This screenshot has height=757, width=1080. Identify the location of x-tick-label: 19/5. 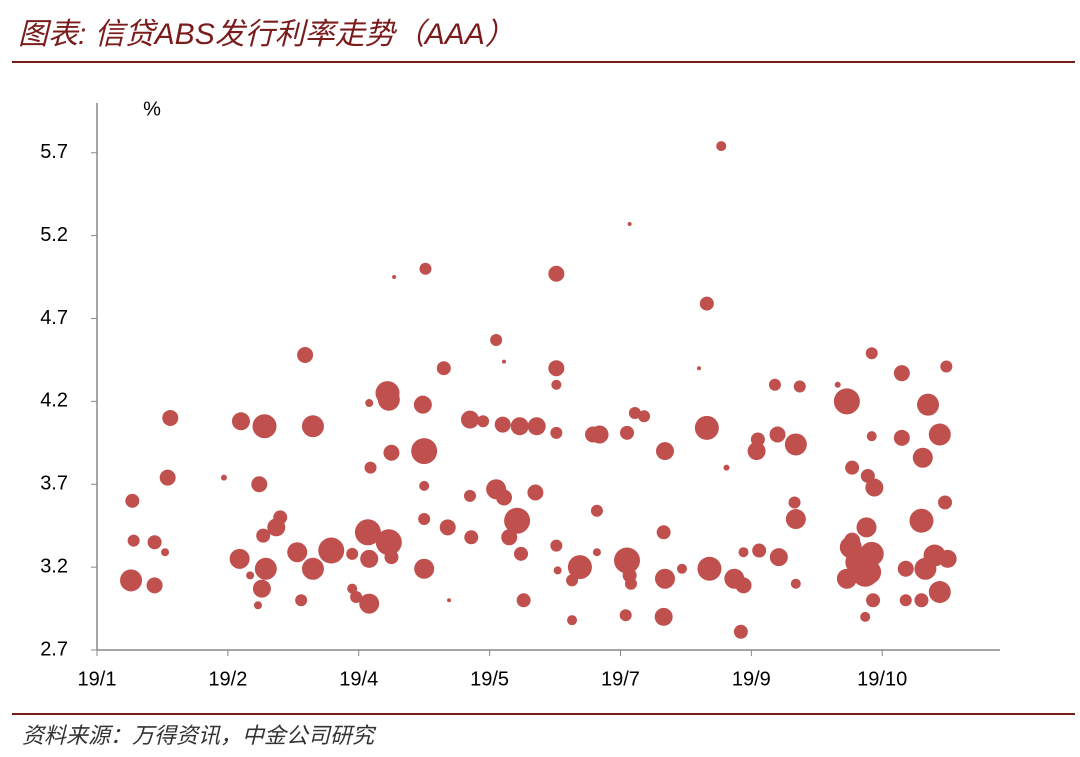
(489, 679).